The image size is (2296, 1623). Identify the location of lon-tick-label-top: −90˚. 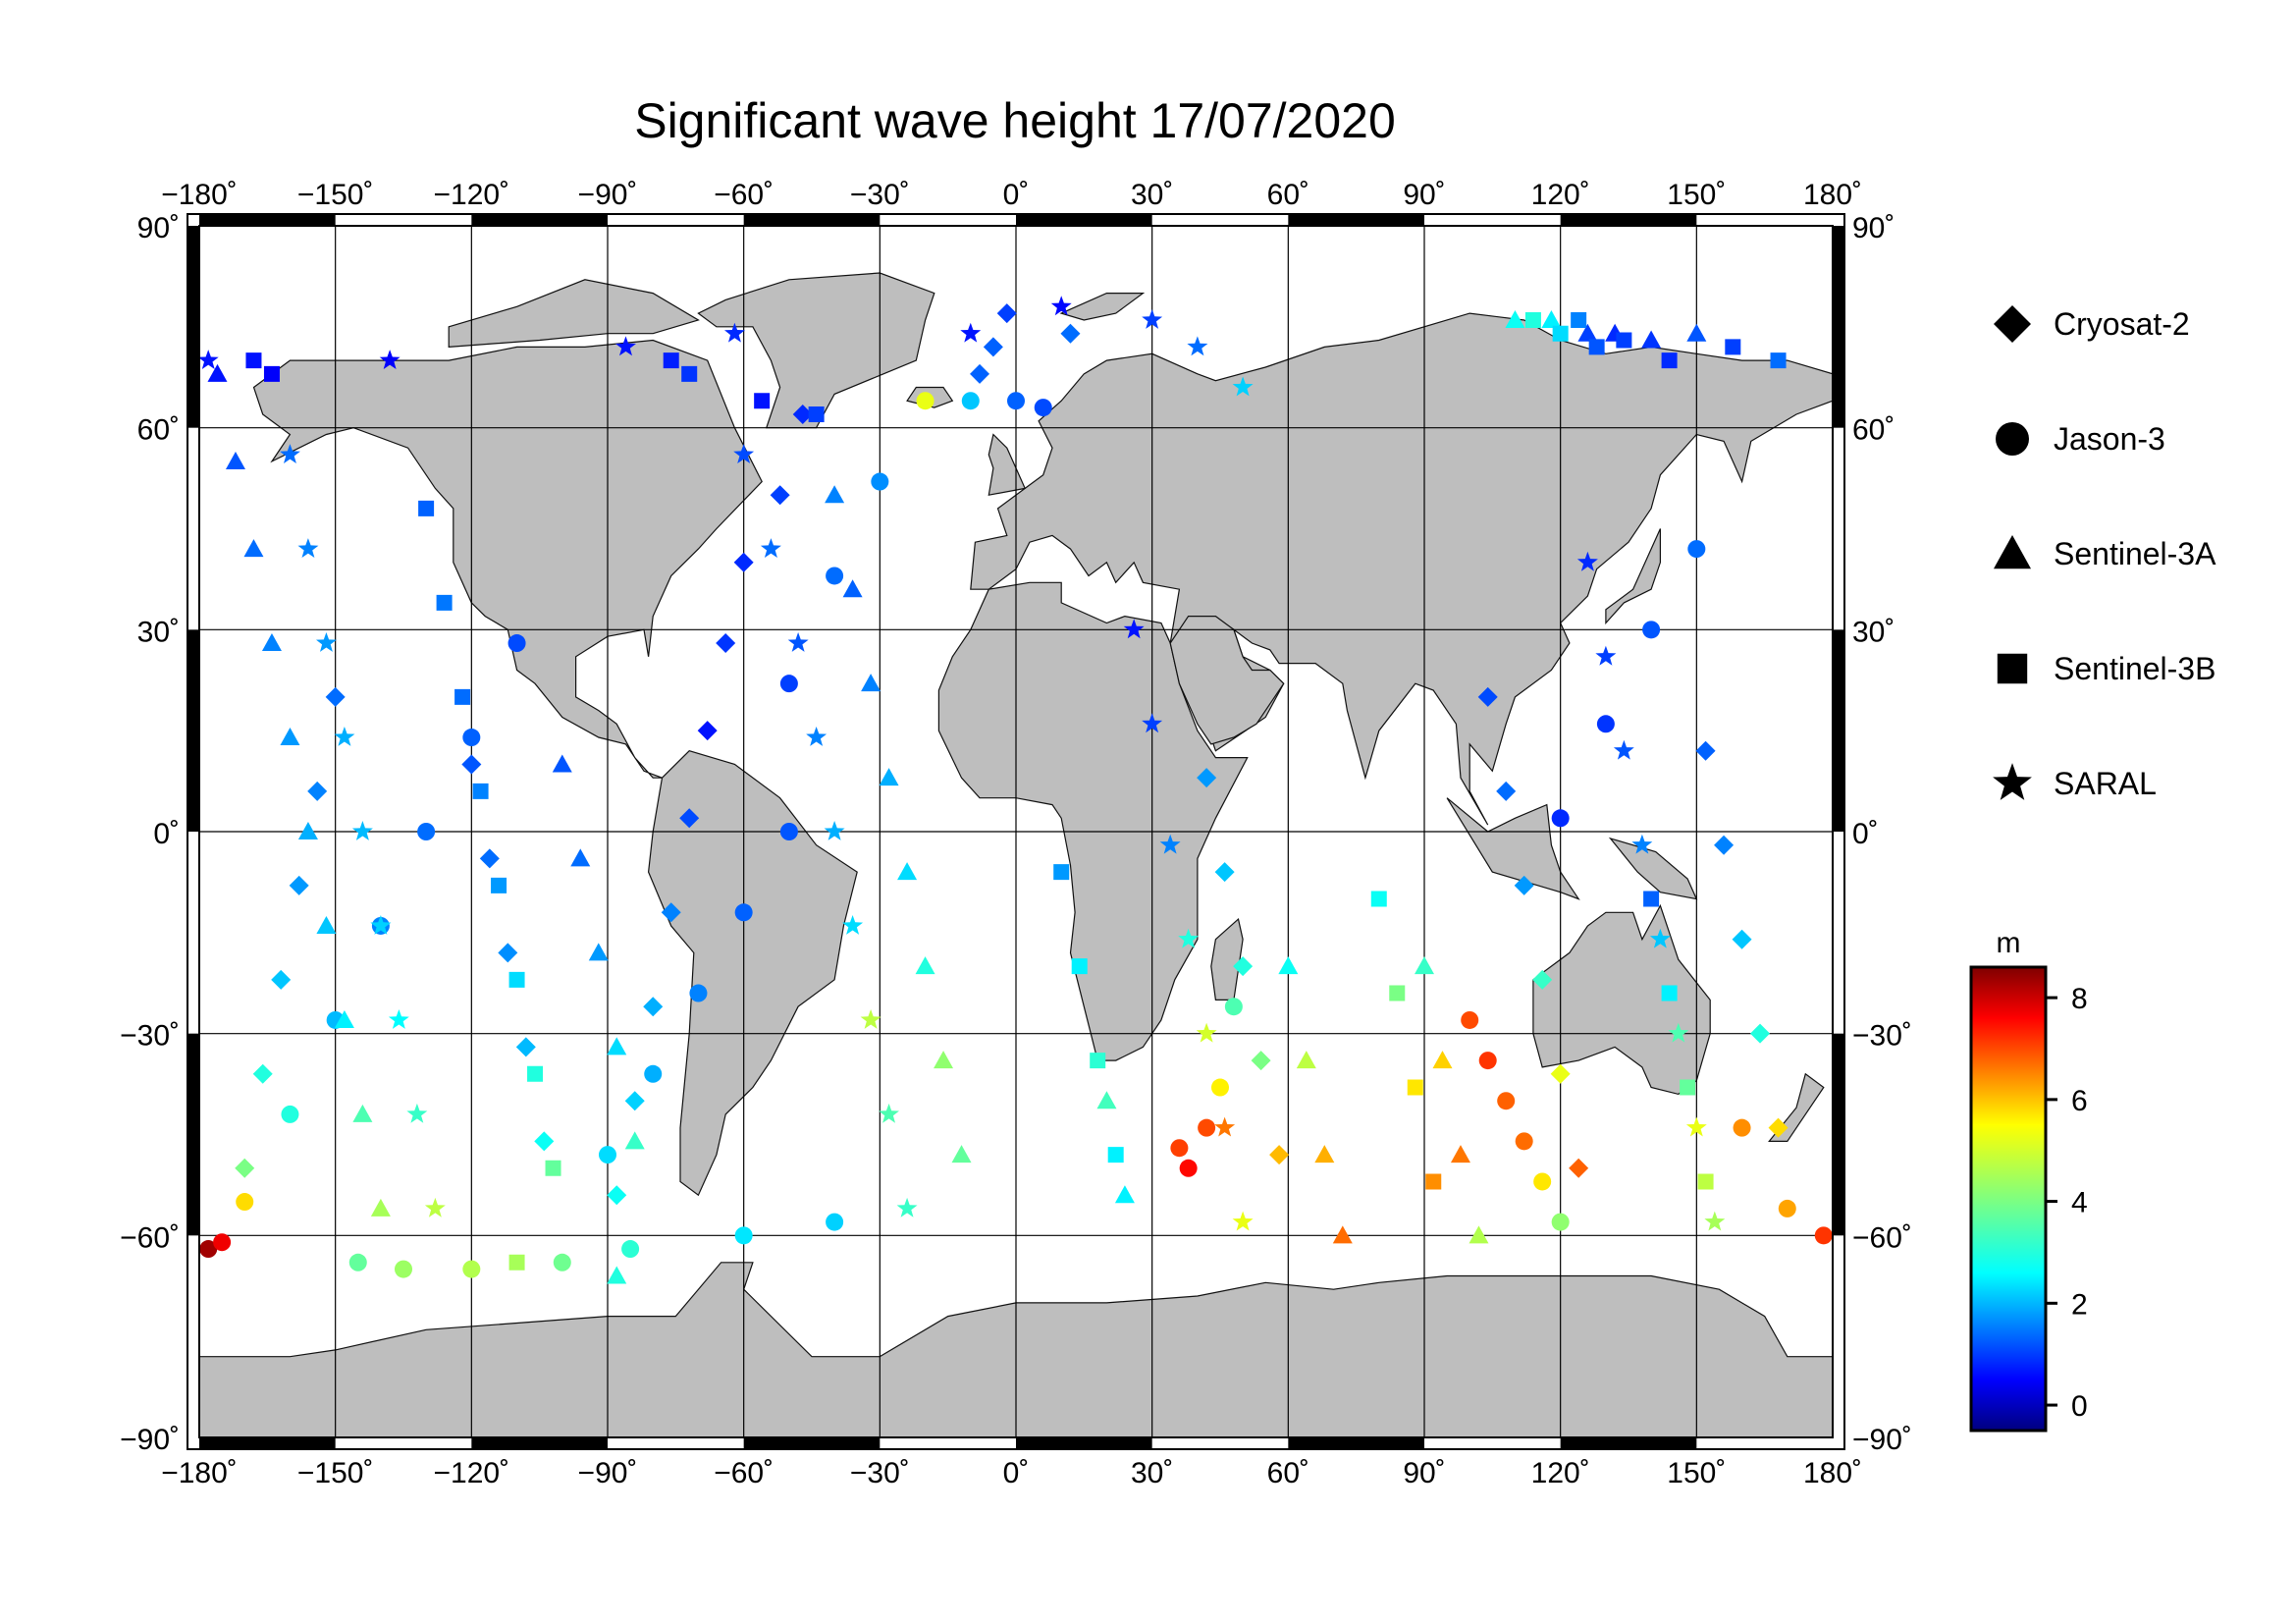
(608, 195).